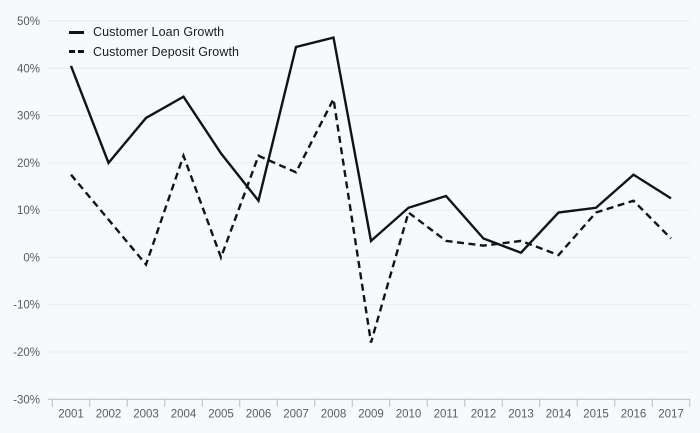  What do you see at coordinates (76, 52) in the screenshot?
I see `dashed-line-icon` at bounding box center [76, 52].